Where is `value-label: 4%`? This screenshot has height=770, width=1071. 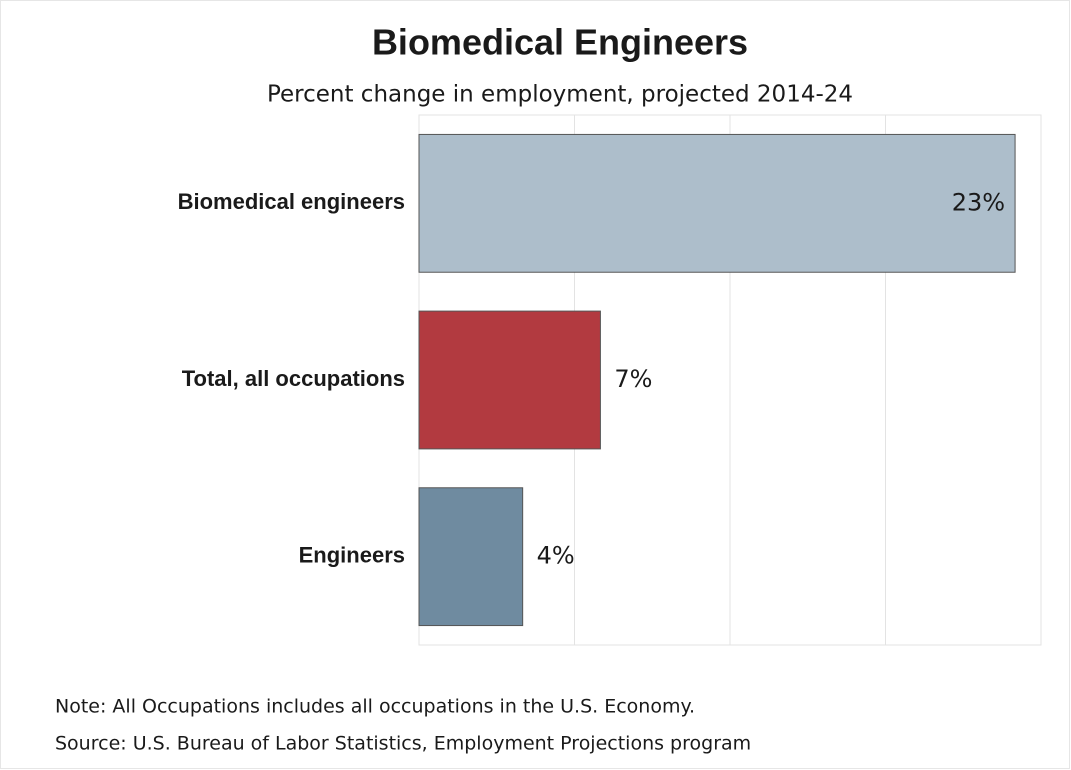 value-label: 4% is located at coordinates (556, 556).